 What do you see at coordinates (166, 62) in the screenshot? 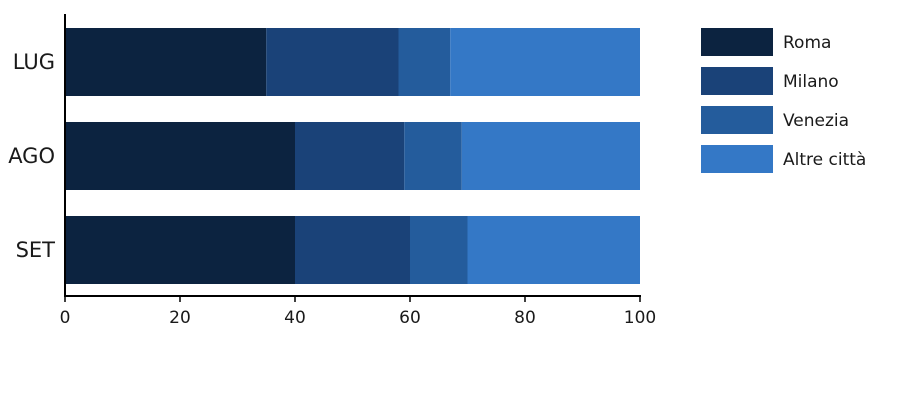
I see `bar-lug-roma` at bounding box center [166, 62].